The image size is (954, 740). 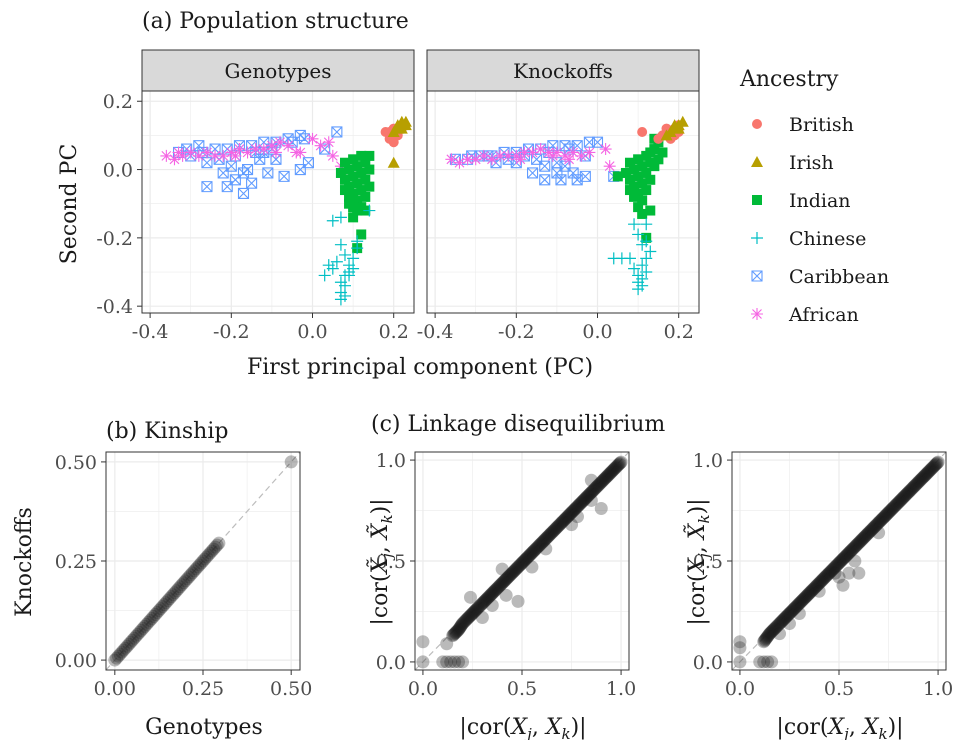 What do you see at coordinates (118, 102) in the screenshot?
I see `y-tick-label: 0.2` at bounding box center [118, 102].